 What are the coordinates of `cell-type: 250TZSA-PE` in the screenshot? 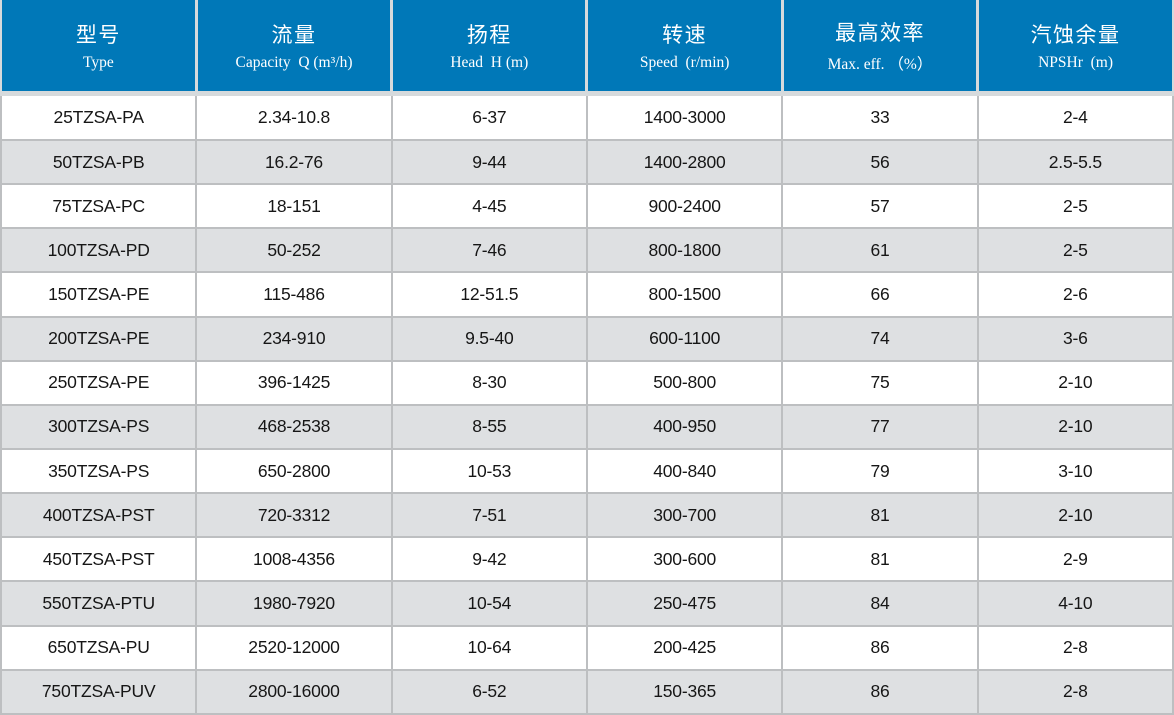 It's located at (99, 382).